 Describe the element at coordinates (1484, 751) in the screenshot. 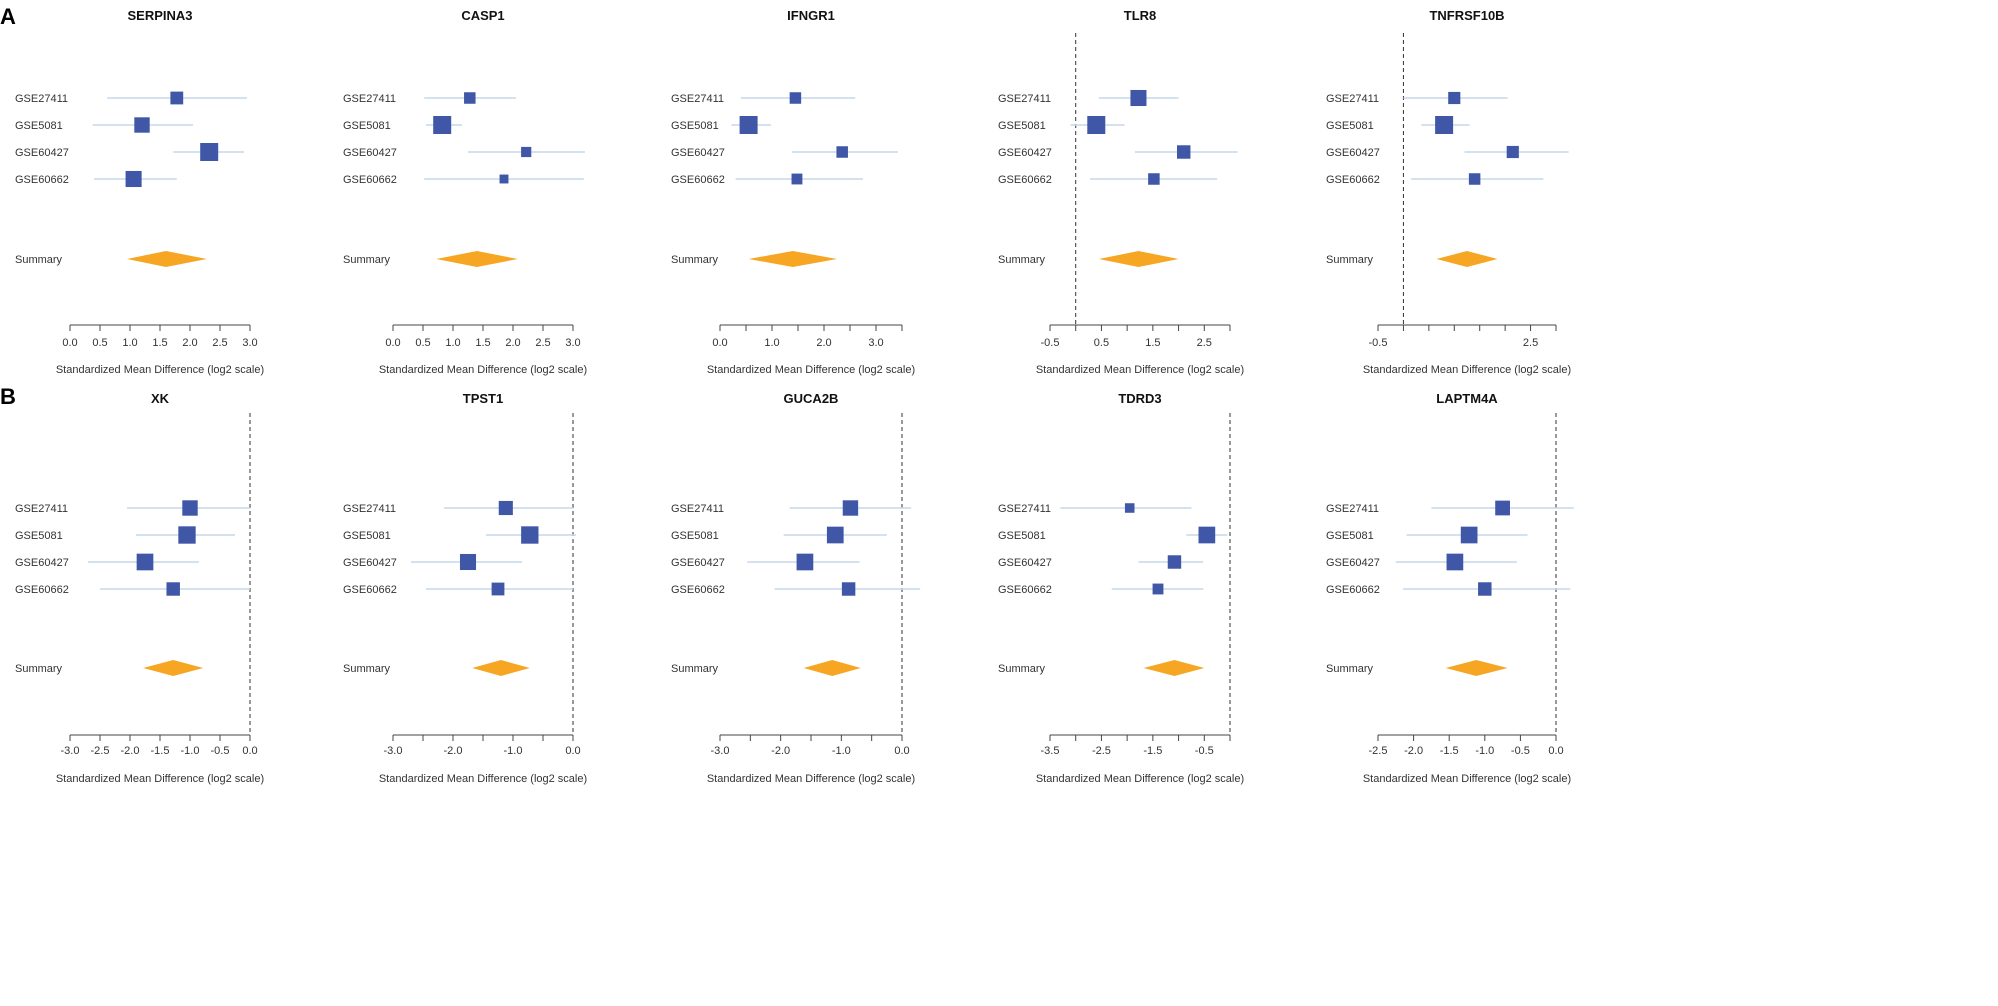

I see `x-tick-label: -1.0` at that location.